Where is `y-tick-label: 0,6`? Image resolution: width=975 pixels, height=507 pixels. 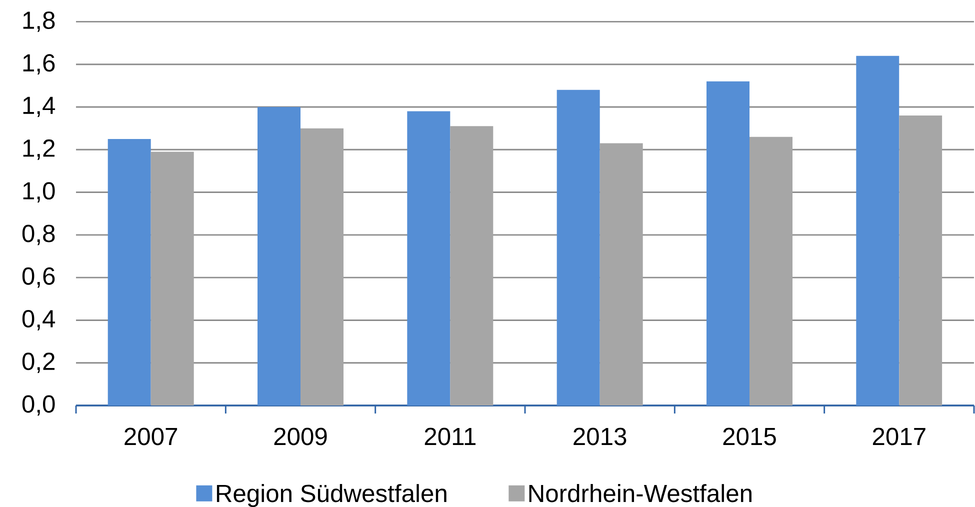
y-tick-label: 0,6 is located at coordinates (38, 277).